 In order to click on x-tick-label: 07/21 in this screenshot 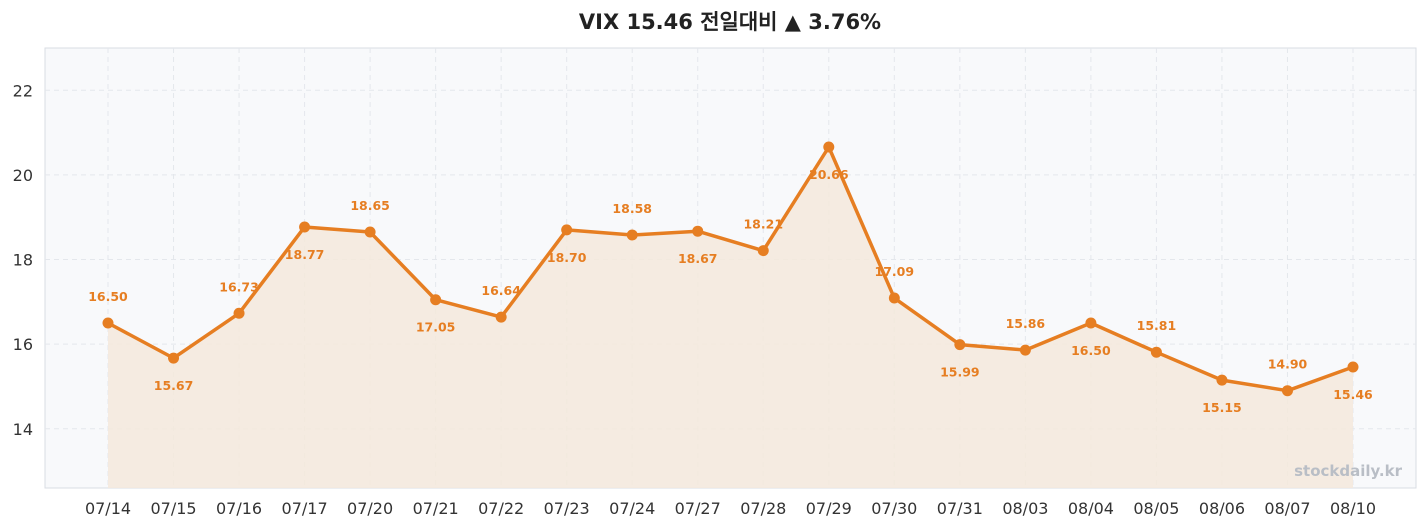, I will do `click(436, 508)`.